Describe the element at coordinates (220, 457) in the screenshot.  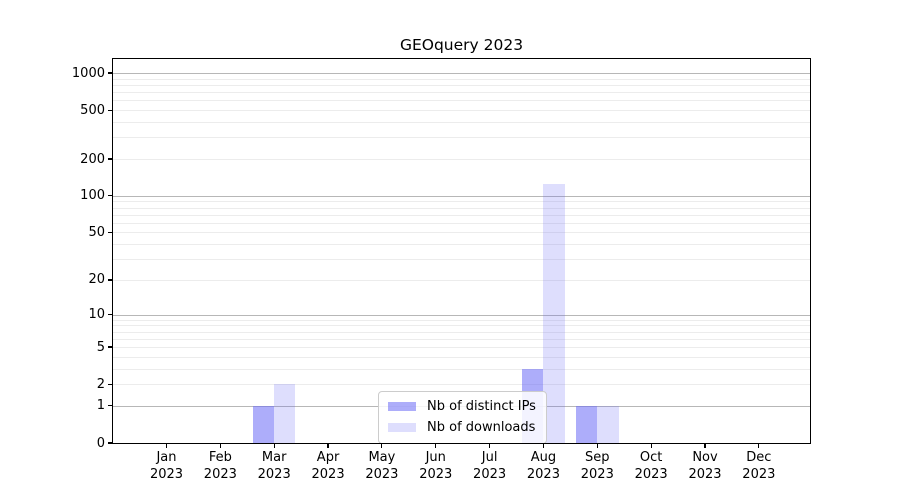
I see `x-tick-label-line: Feb` at that location.